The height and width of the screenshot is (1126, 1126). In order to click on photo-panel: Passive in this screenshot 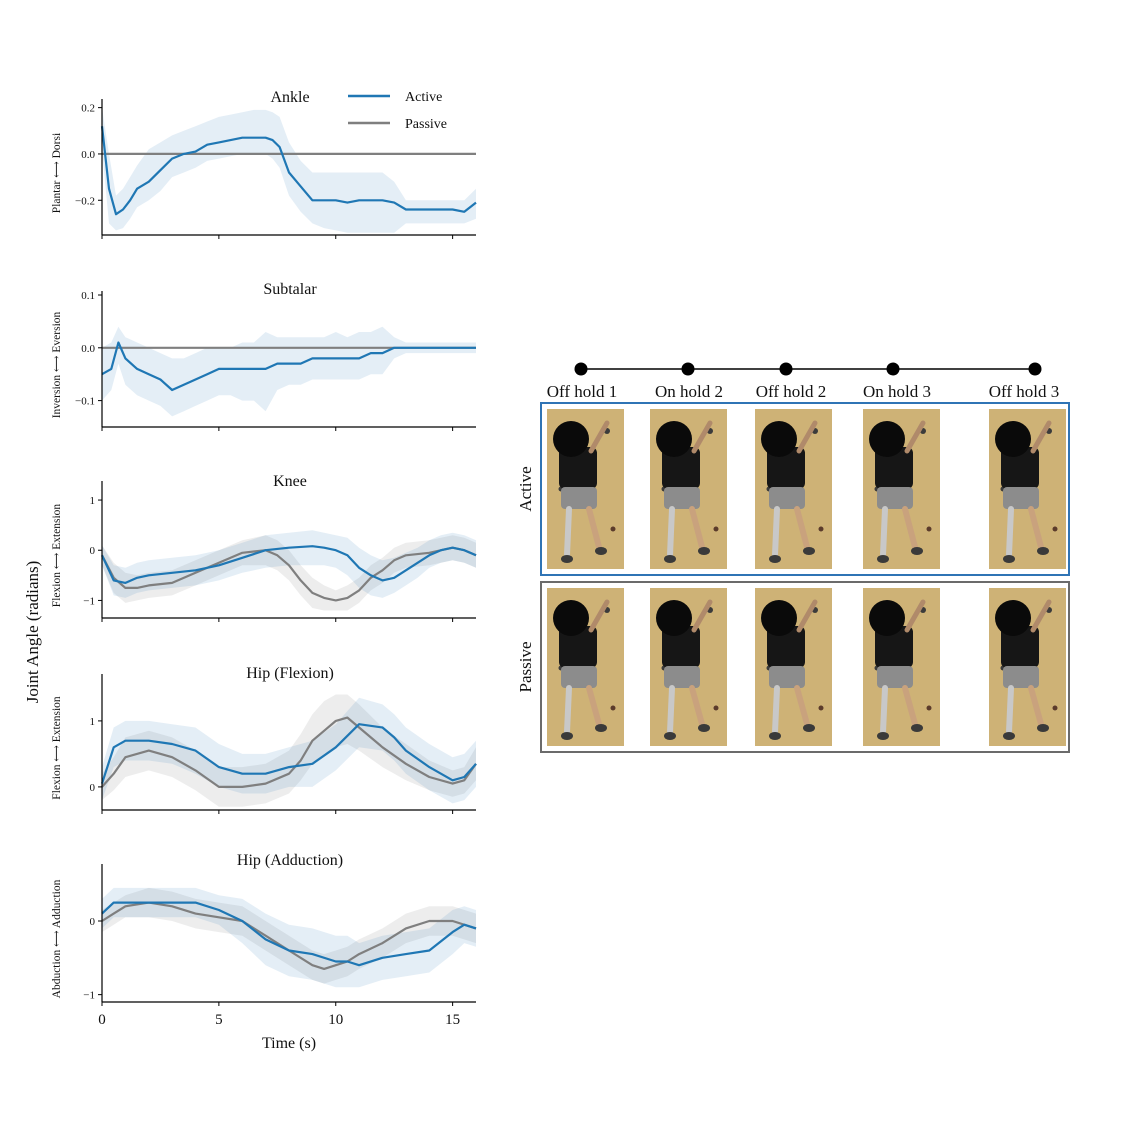, I will do `click(793, 667)`.